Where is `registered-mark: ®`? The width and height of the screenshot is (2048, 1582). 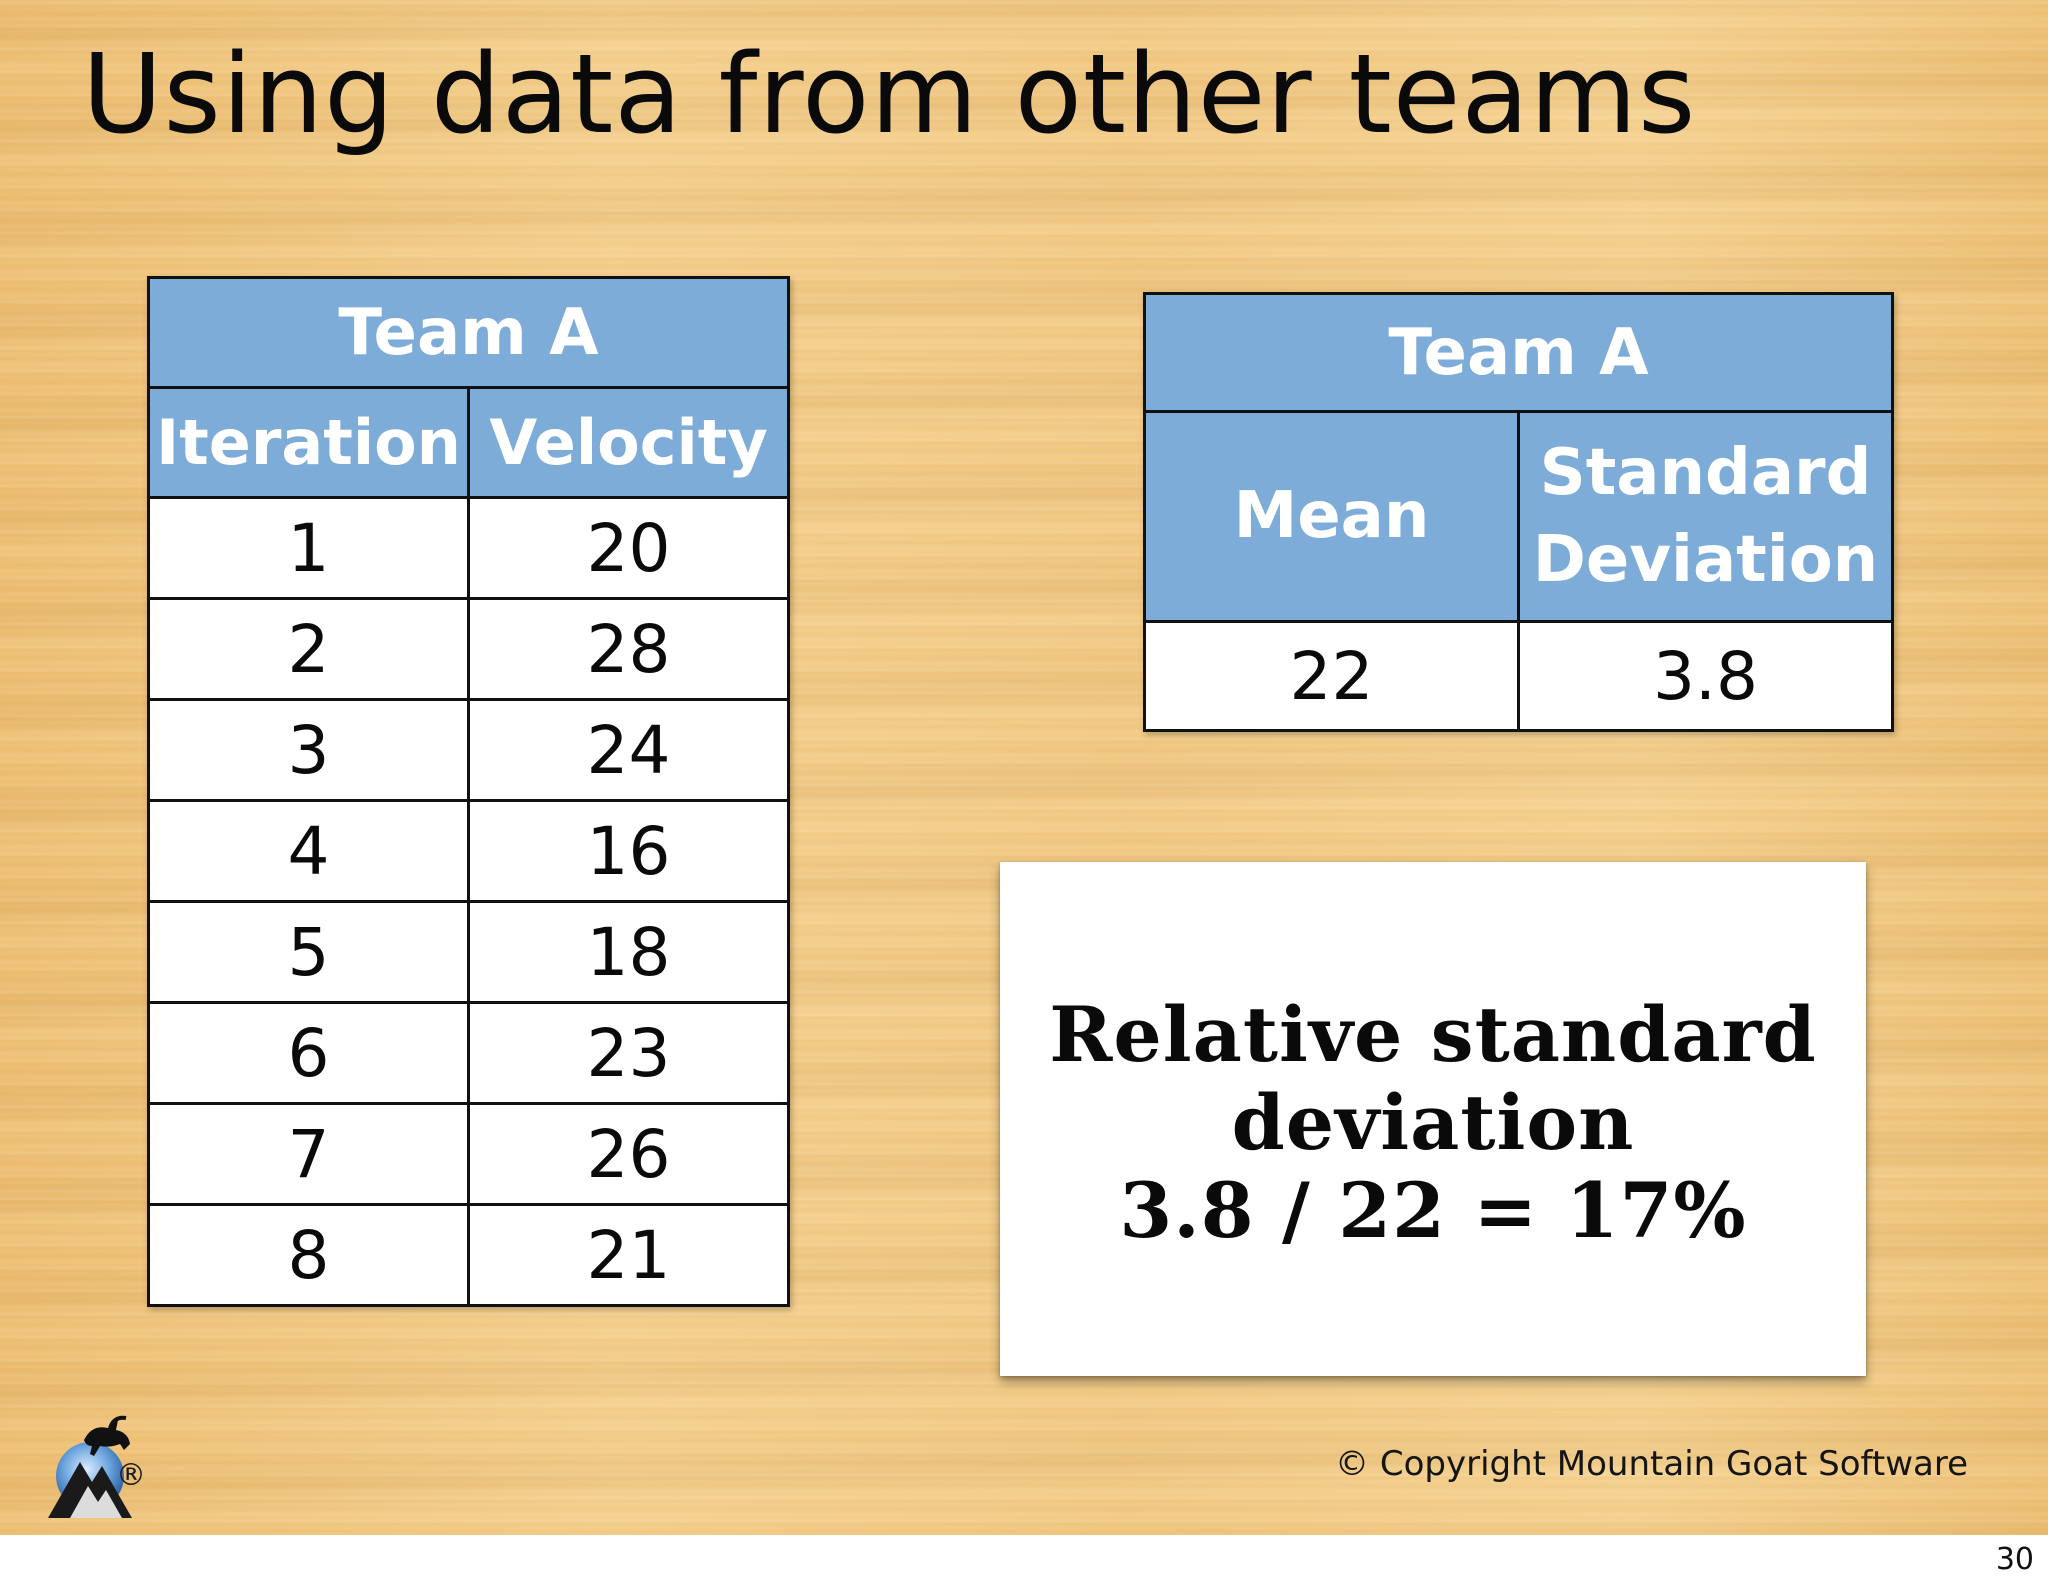 registered-mark: ® is located at coordinates (131, 1475).